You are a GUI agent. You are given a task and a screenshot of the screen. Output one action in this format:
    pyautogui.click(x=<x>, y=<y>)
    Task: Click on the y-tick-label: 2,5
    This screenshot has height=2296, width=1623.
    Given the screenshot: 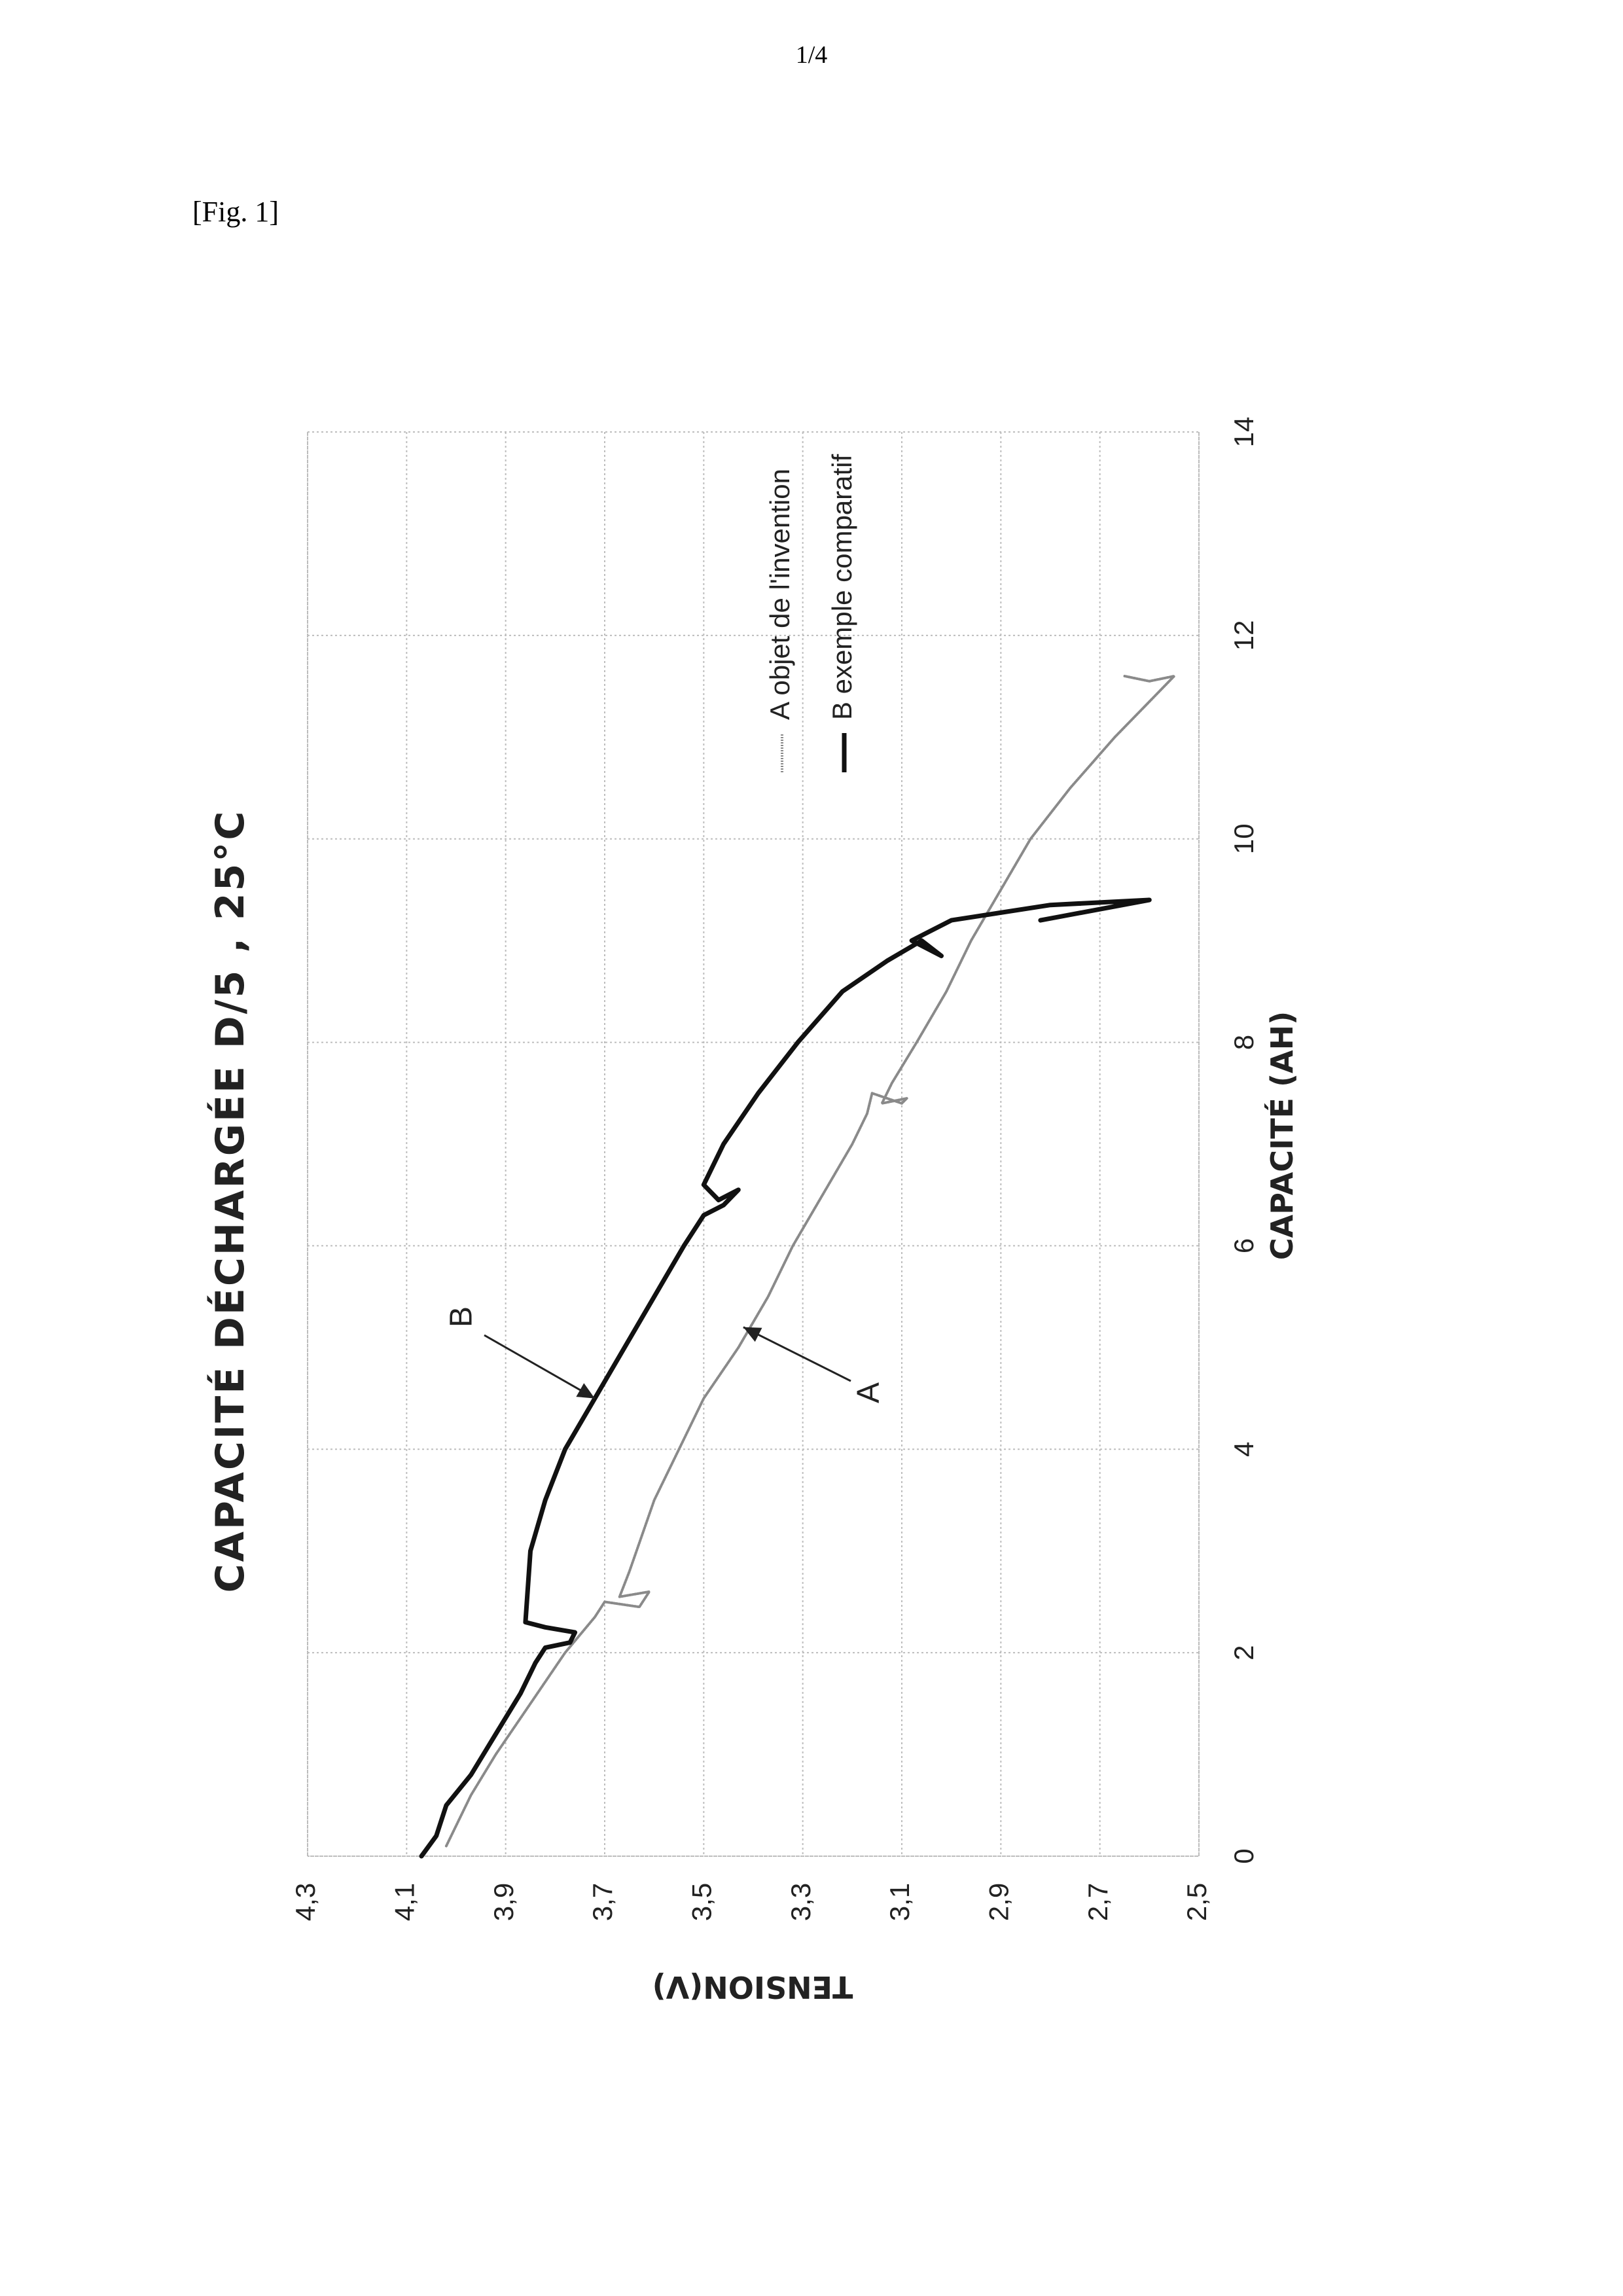 What is the action you would take?
    pyautogui.click(x=1196, y=1902)
    